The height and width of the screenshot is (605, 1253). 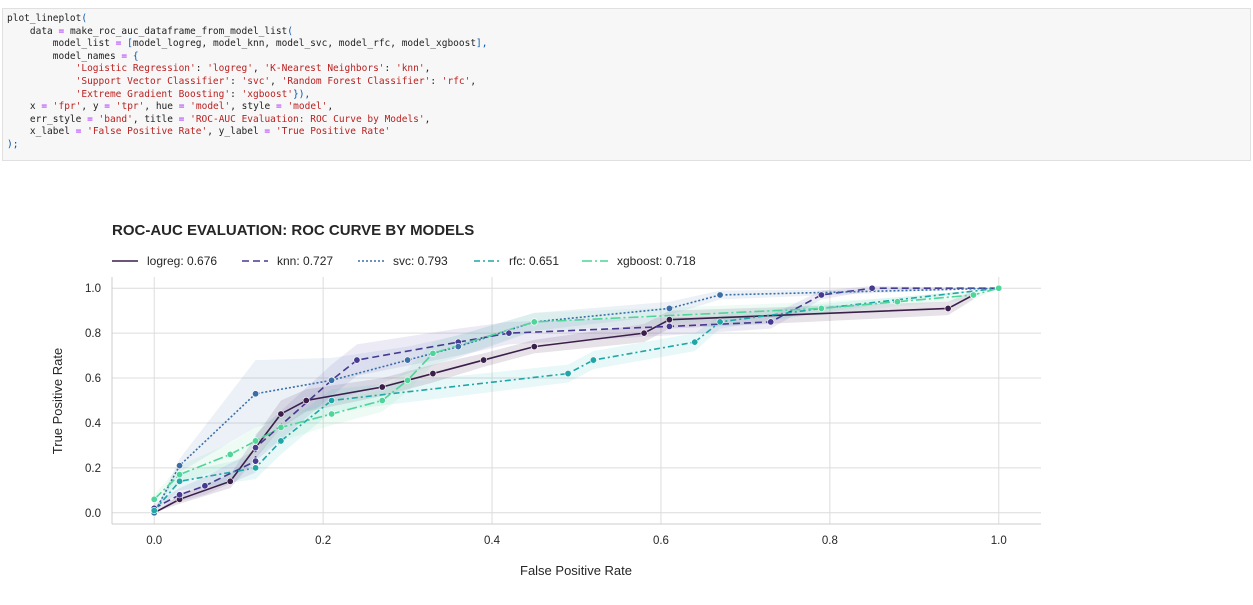 I want to click on x-tick-label: 0.4, so click(x=492, y=541).